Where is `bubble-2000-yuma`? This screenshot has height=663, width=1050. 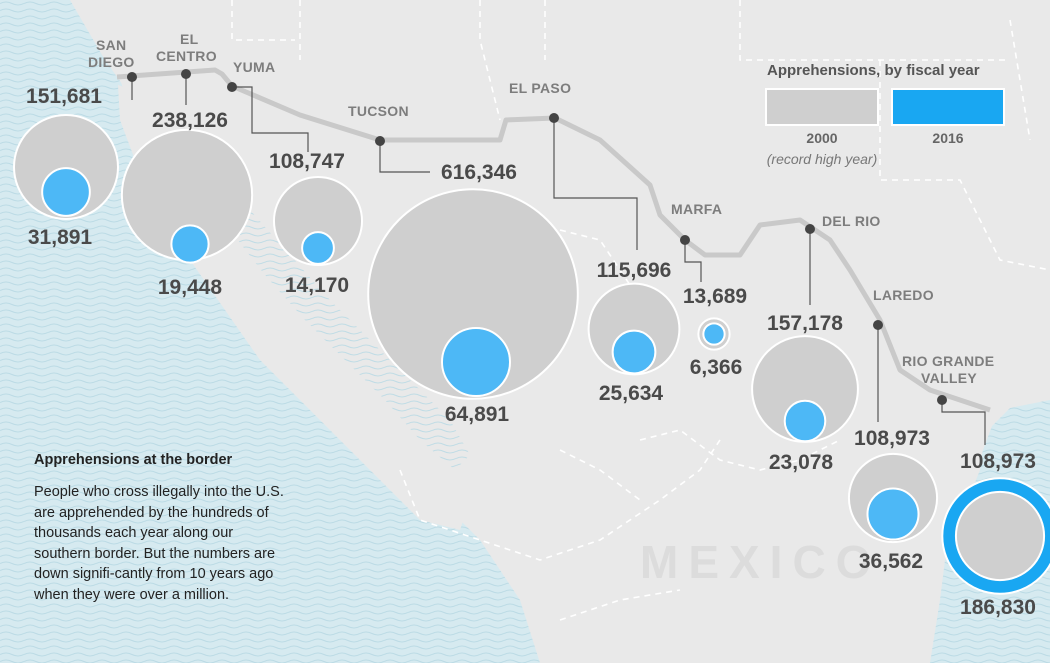 bubble-2000-yuma is located at coordinates (318, 221).